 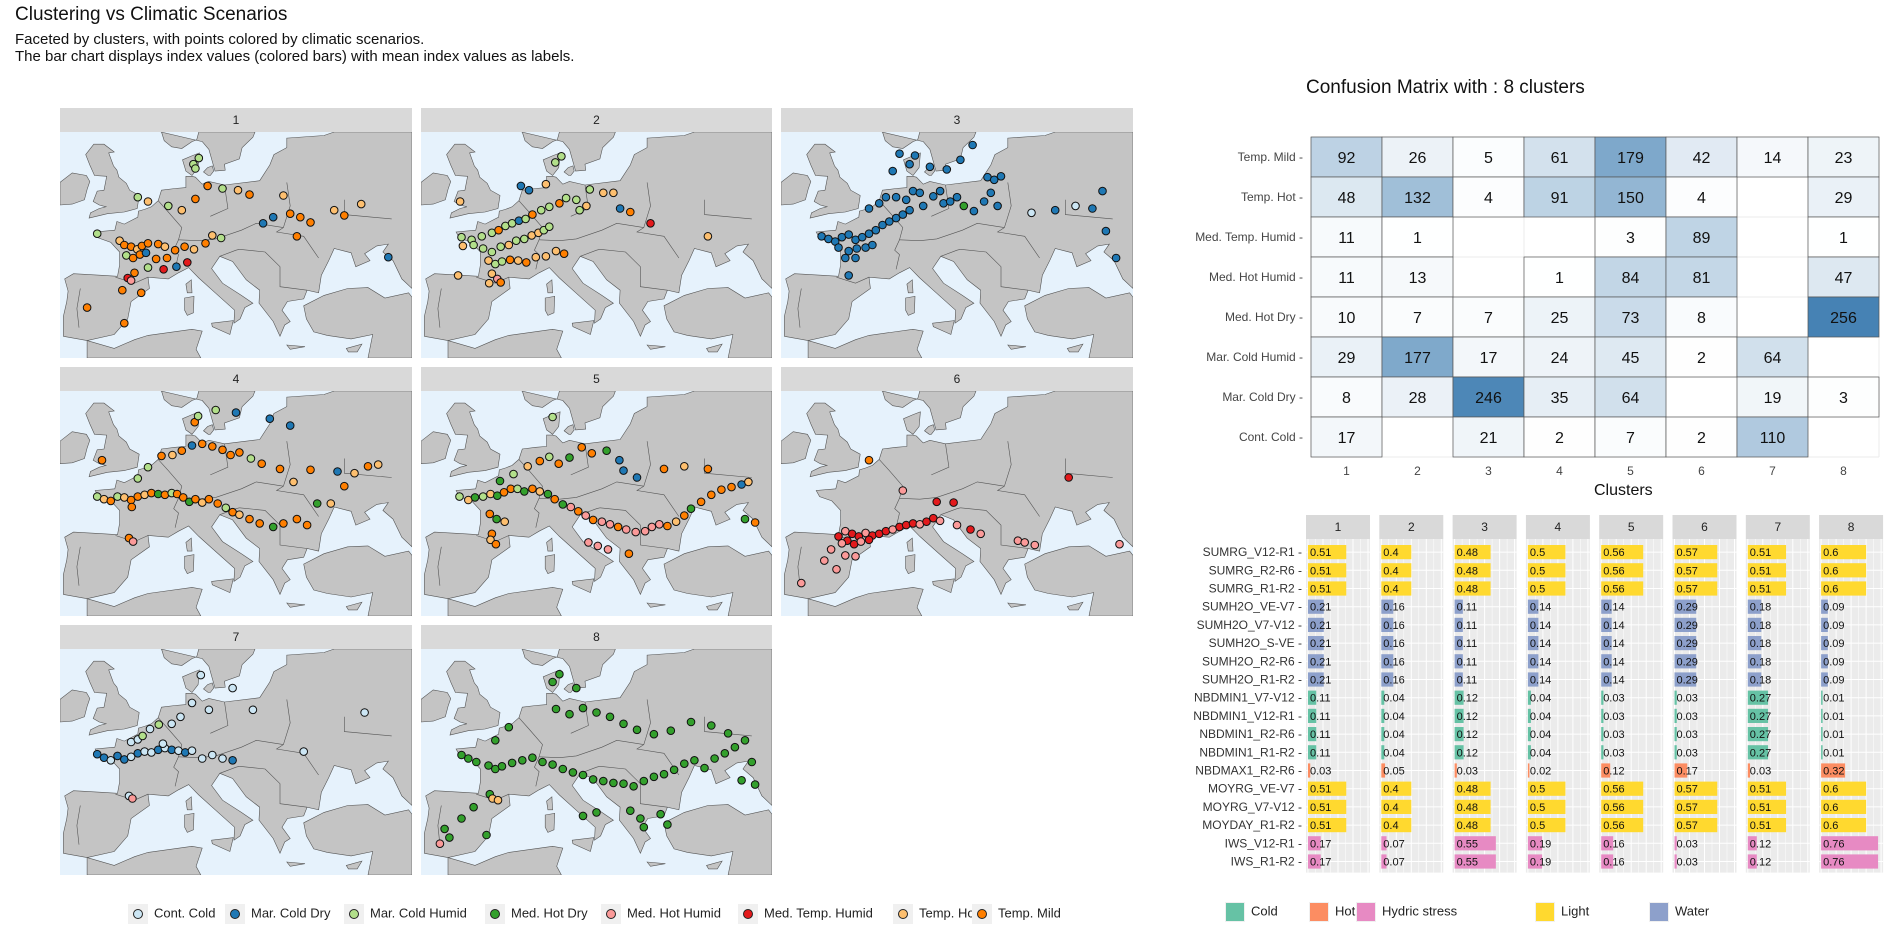 What do you see at coordinates (1687, 590) in the screenshot?
I see `bar-value-label: 0.57` at bounding box center [1687, 590].